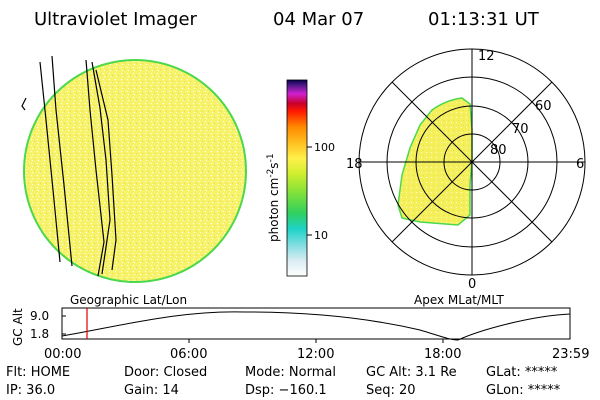  What do you see at coordinates (38, 372) in the screenshot?
I see `status-flight: Flt: HOME` at bounding box center [38, 372].